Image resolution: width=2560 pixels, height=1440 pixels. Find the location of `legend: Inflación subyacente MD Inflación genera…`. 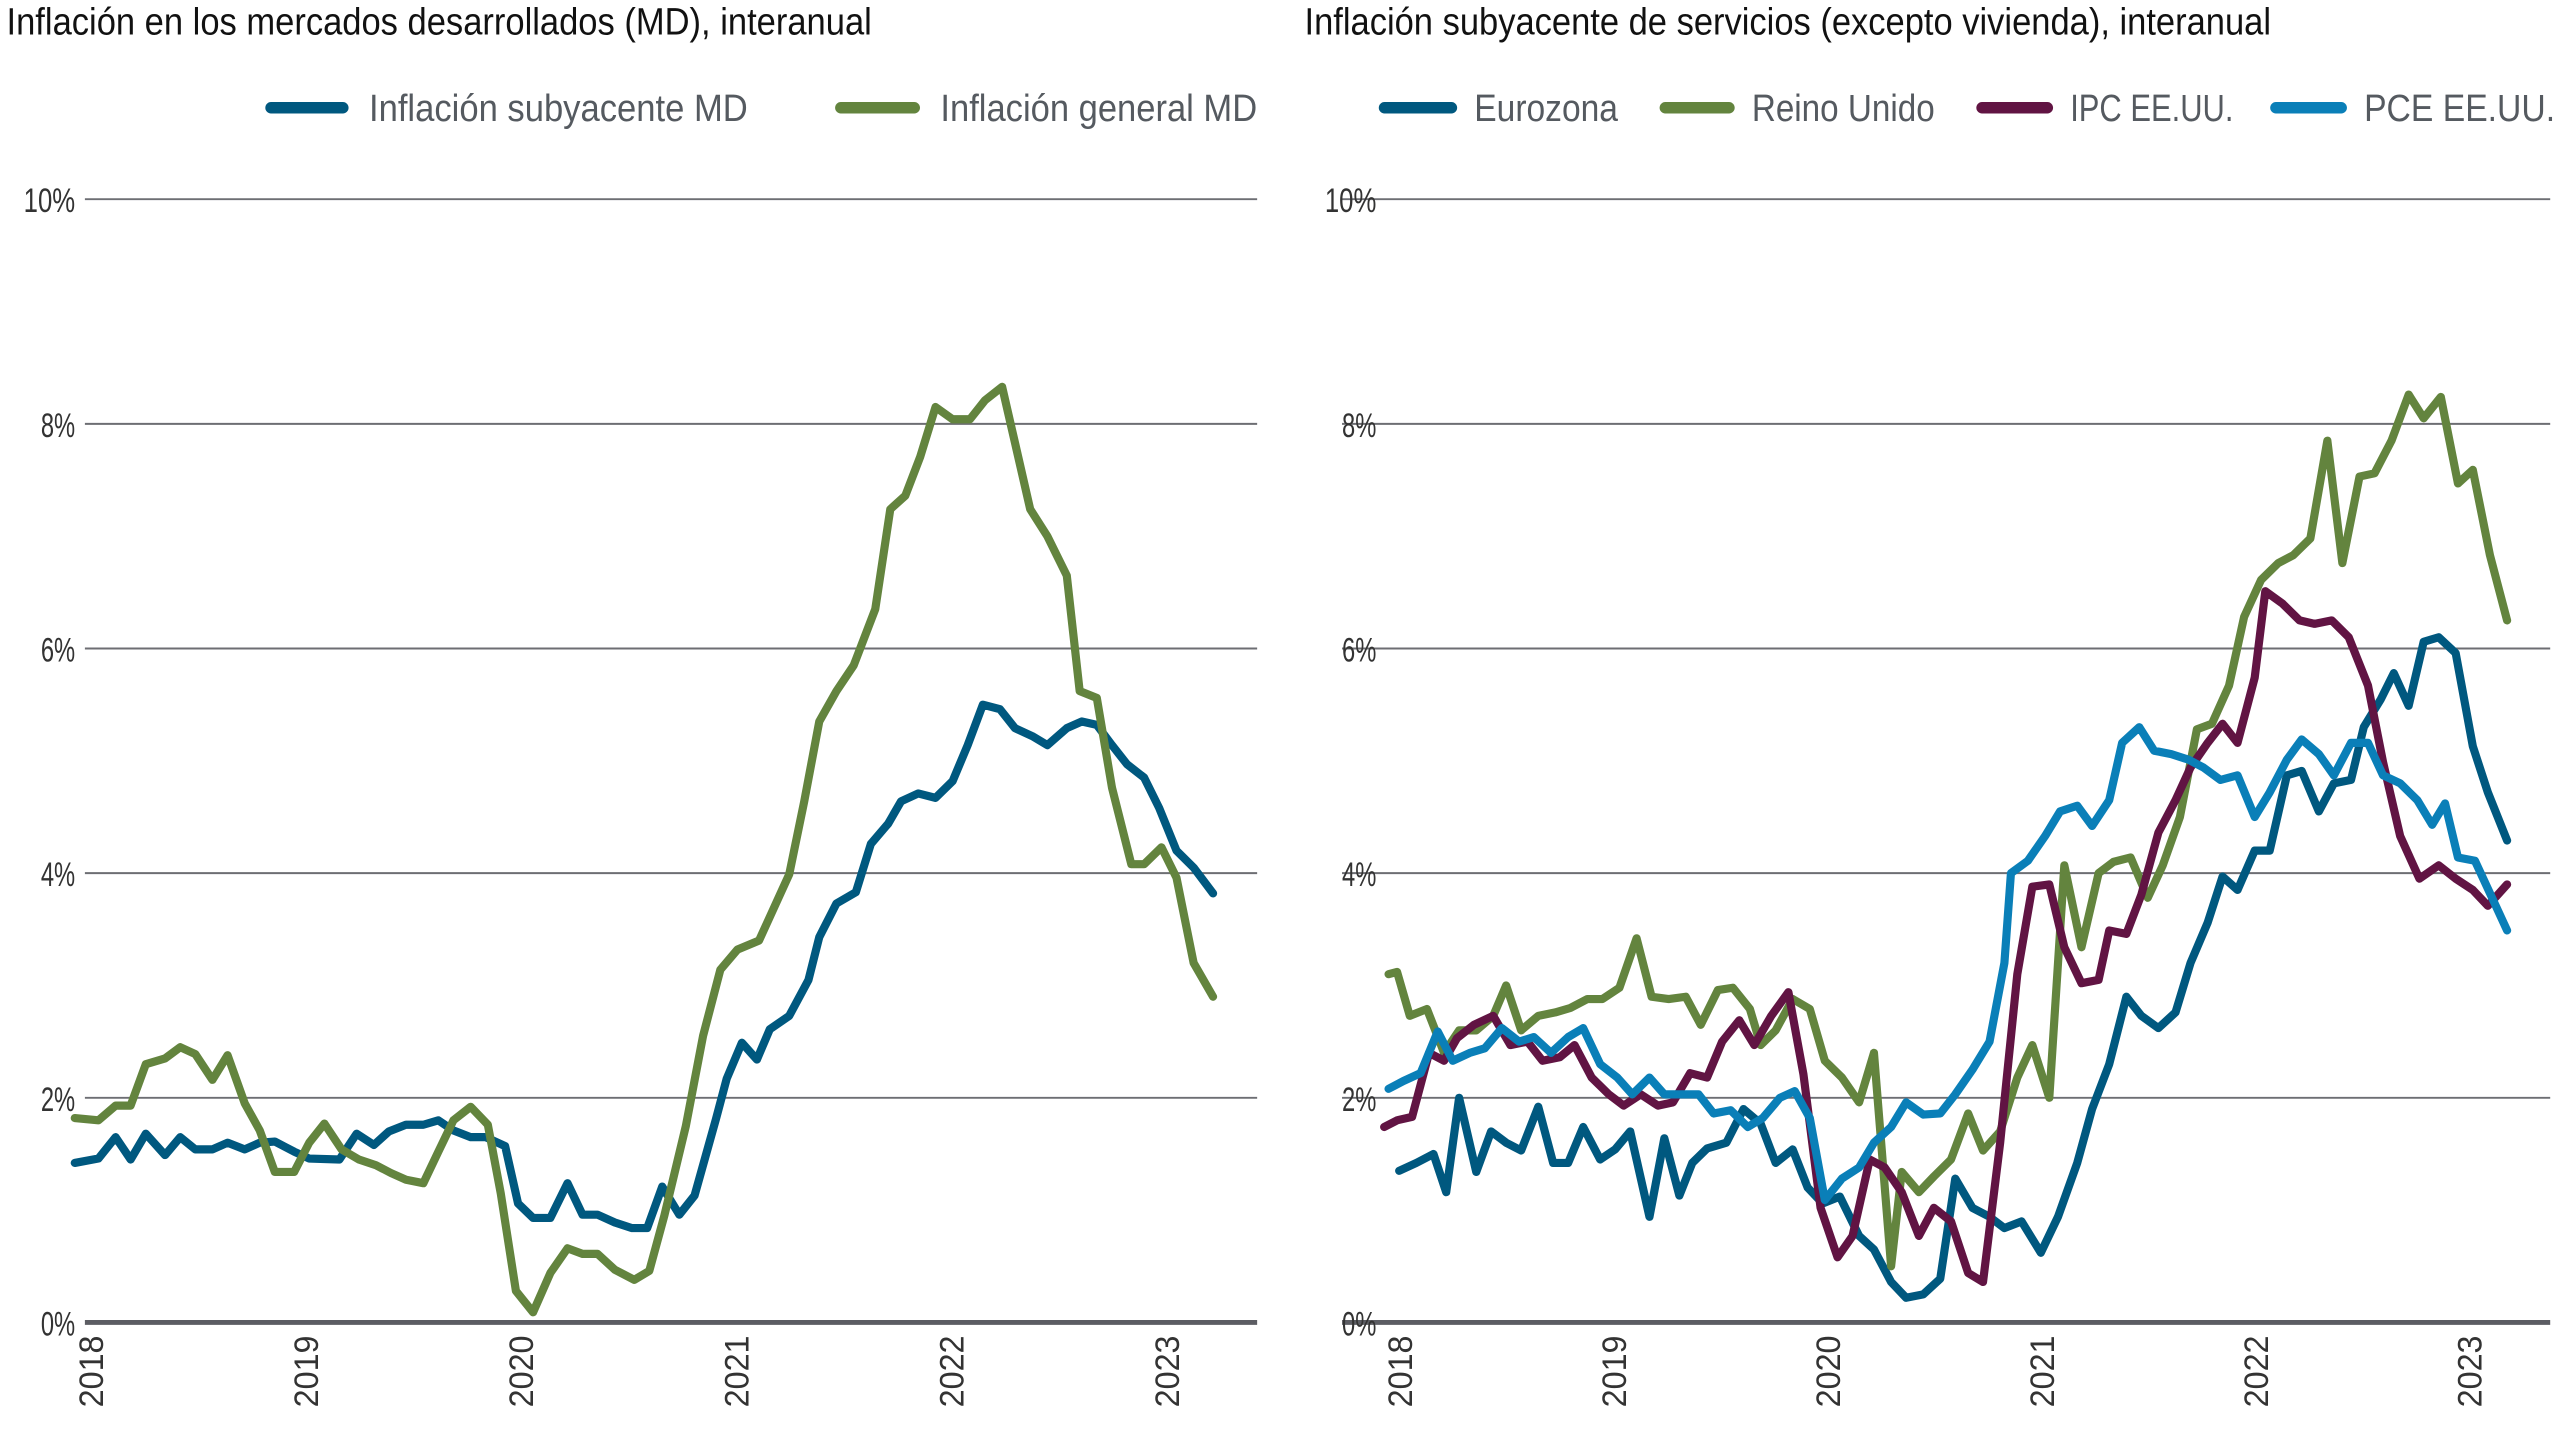

legend: Inflación subyacente MD Inflación genera… is located at coordinates (761, 108).